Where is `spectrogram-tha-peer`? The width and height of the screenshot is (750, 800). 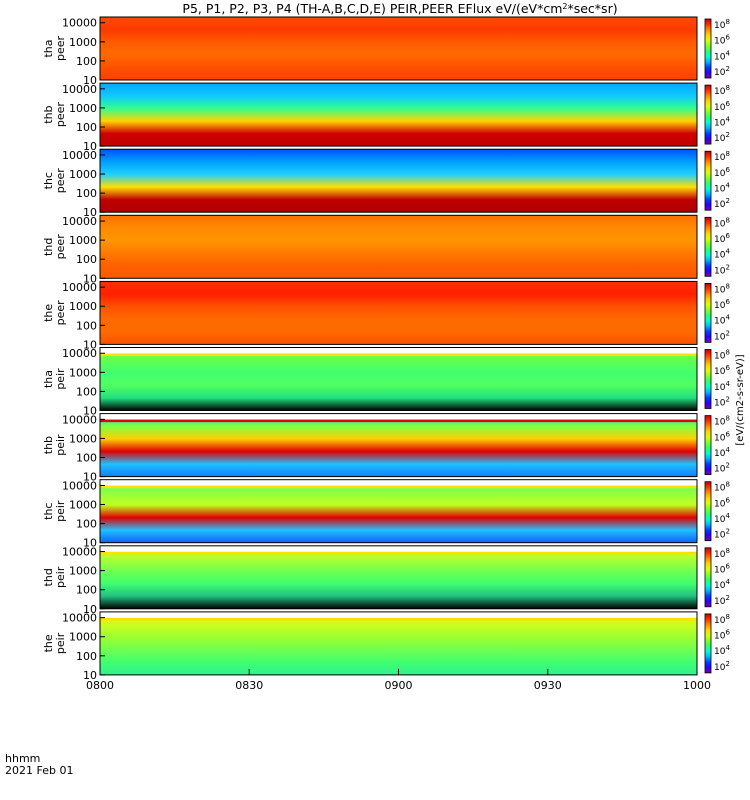 spectrogram-tha-peer is located at coordinates (398, 48).